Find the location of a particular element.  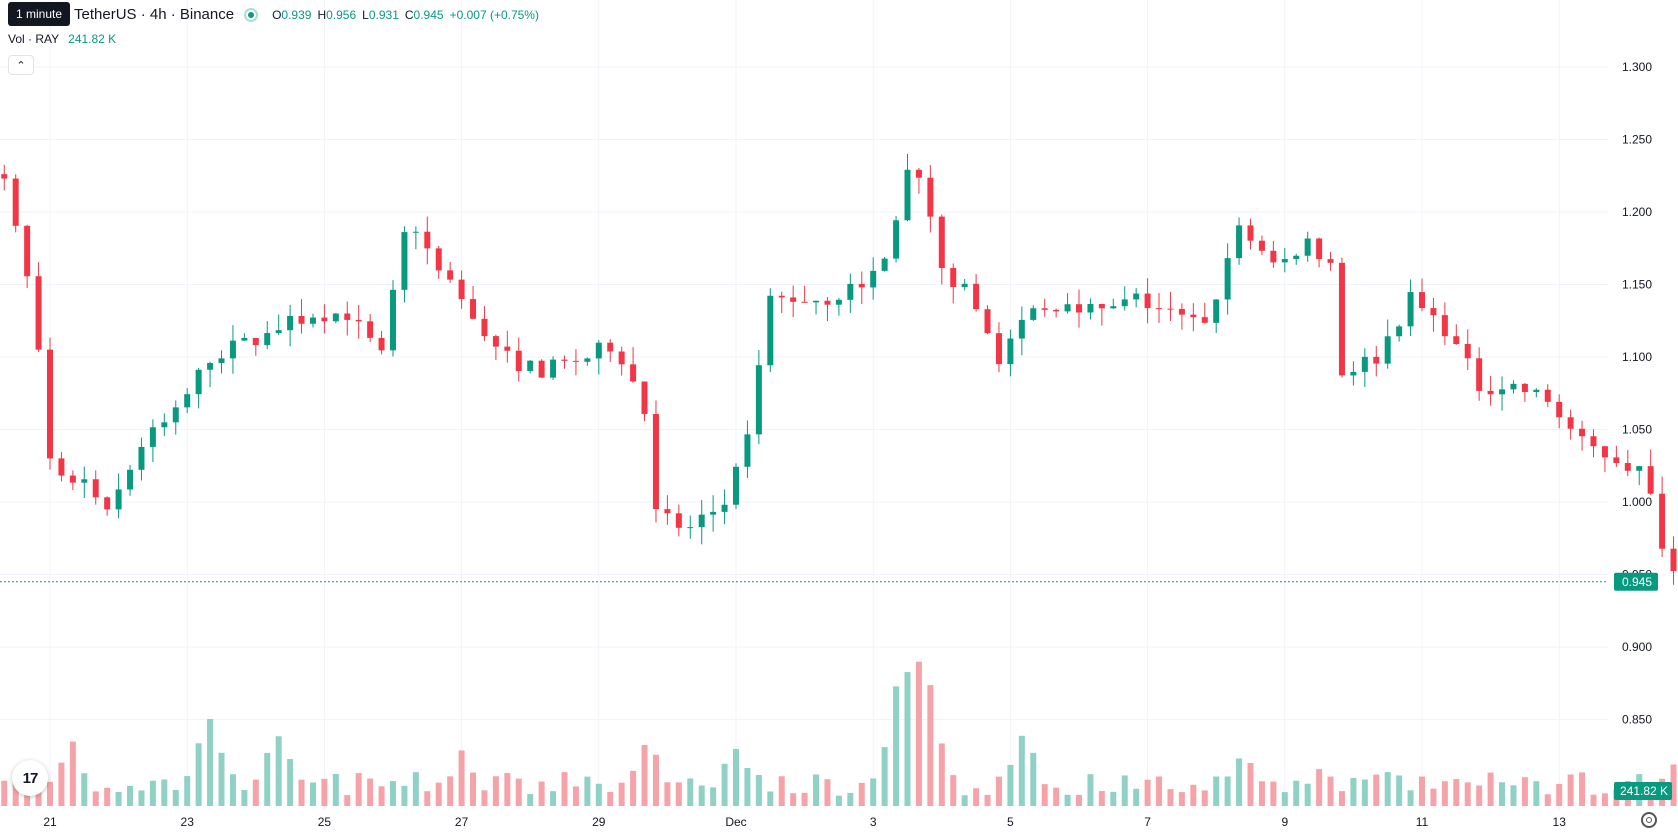

collapse-legend-button: ⌃ is located at coordinates (21, 65).